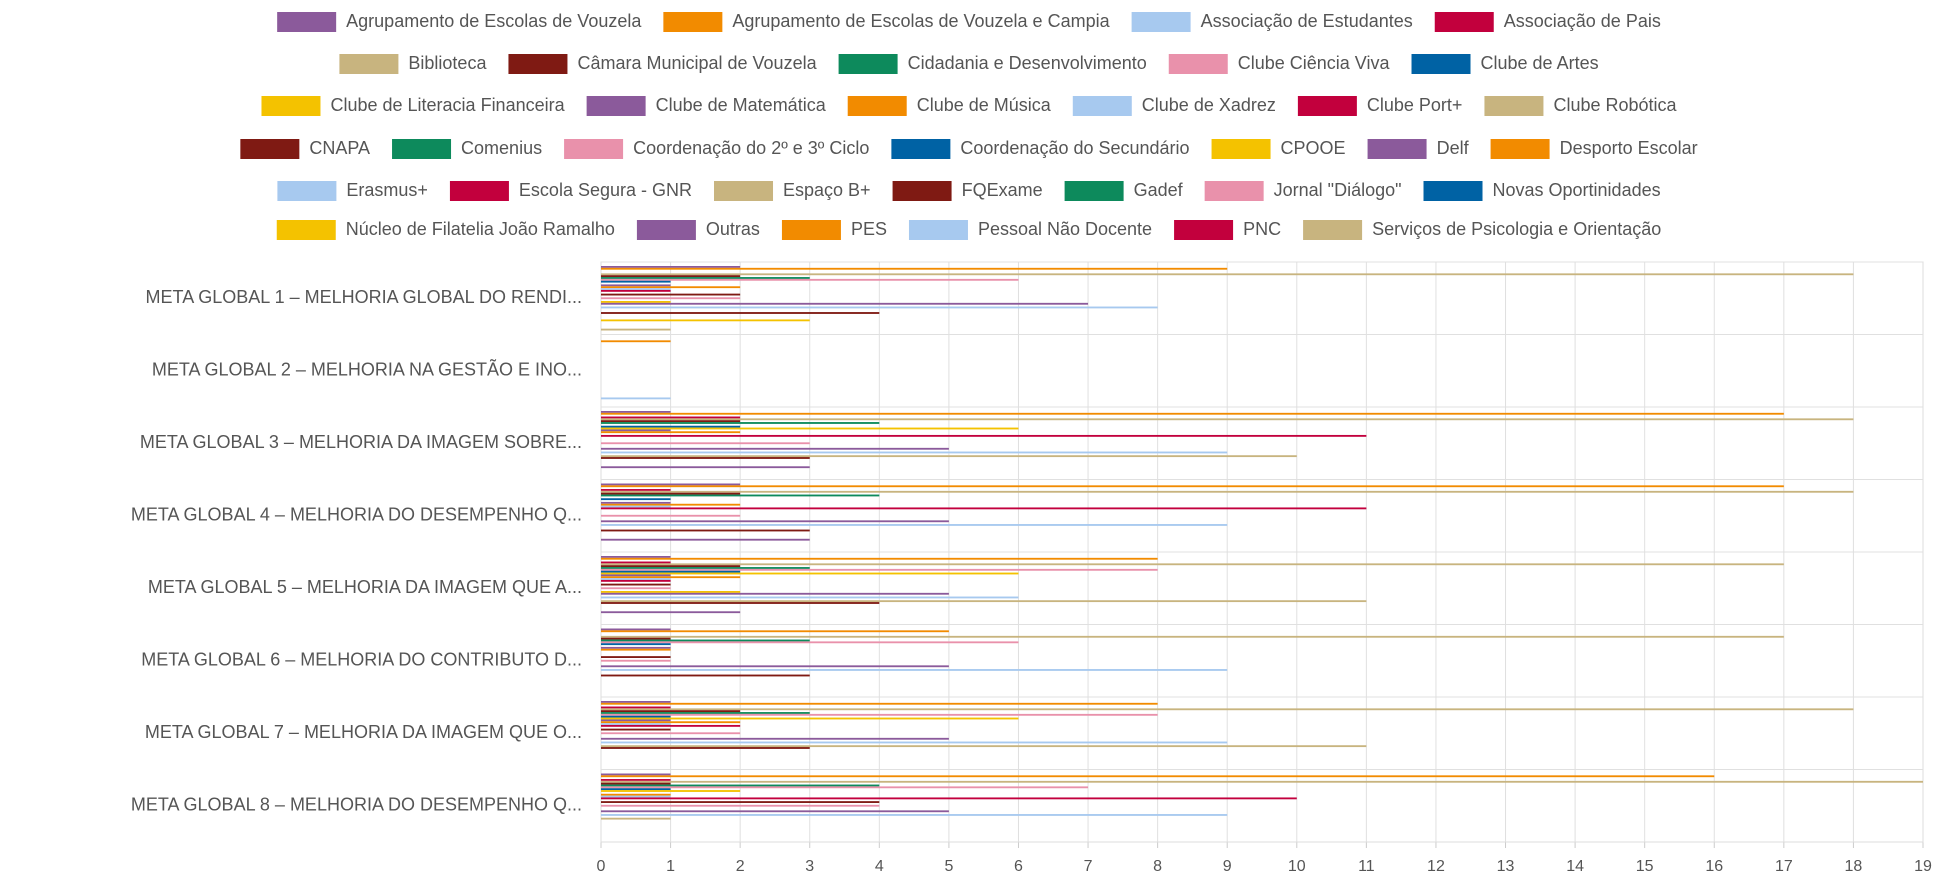 The image size is (1938, 882). Describe the element at coordinates (1415, 105) in the screenshot. I see `legend-label: Clube Port+` at that location.